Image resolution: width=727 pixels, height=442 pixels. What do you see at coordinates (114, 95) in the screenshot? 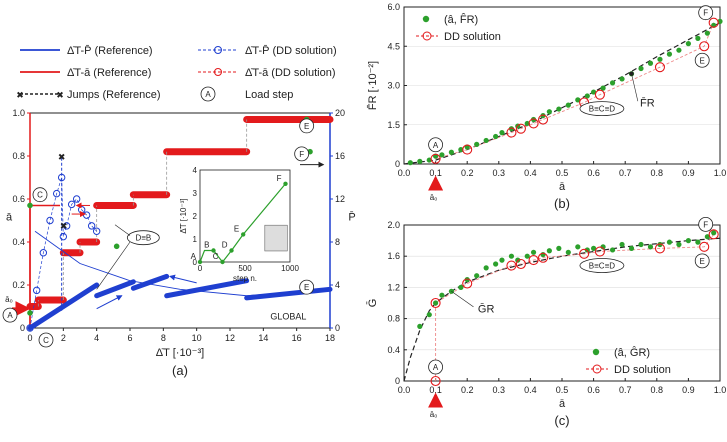
I see `legend-entry-4-label: Jumps (Reference)` at bounding box center [114, 95].